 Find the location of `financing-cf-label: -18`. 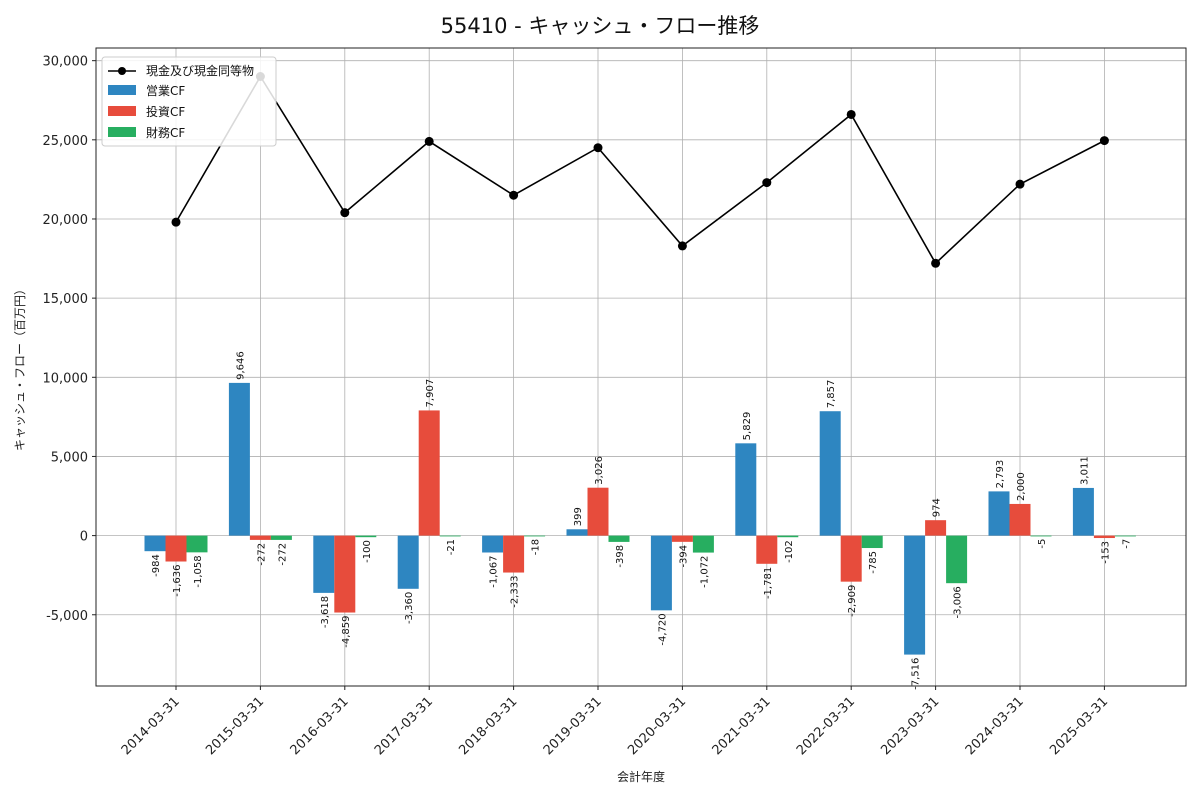

financing-cf-label: -18 is located at coordinates (536, 547).